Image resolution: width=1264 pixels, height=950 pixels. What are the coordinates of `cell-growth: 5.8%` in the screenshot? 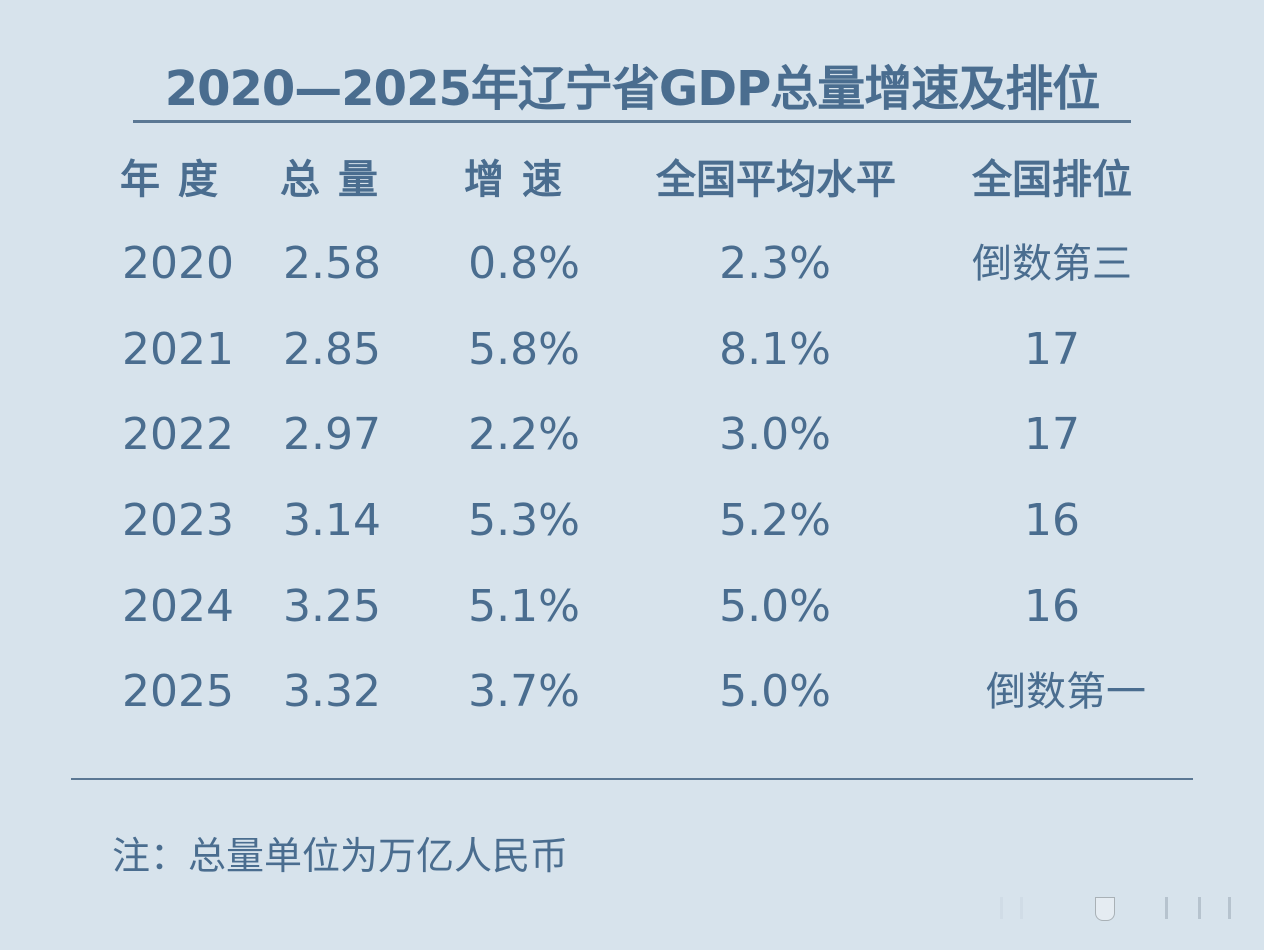 It's located at (524, 349).